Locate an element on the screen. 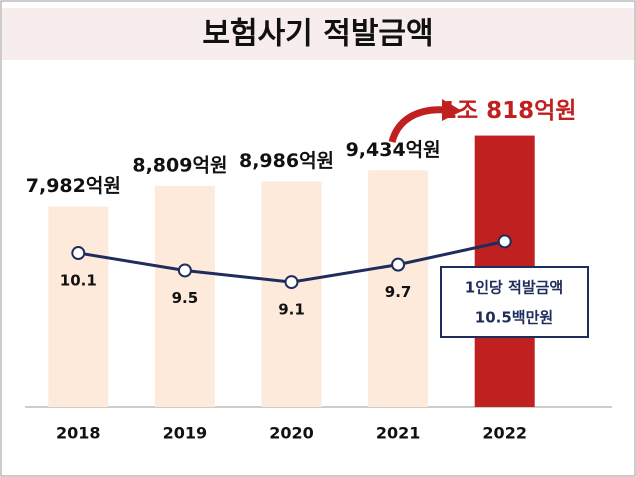 This screenshot has height=477, width=636. bar-value-label: 7,982억원 is located at coordinates (73, 186).